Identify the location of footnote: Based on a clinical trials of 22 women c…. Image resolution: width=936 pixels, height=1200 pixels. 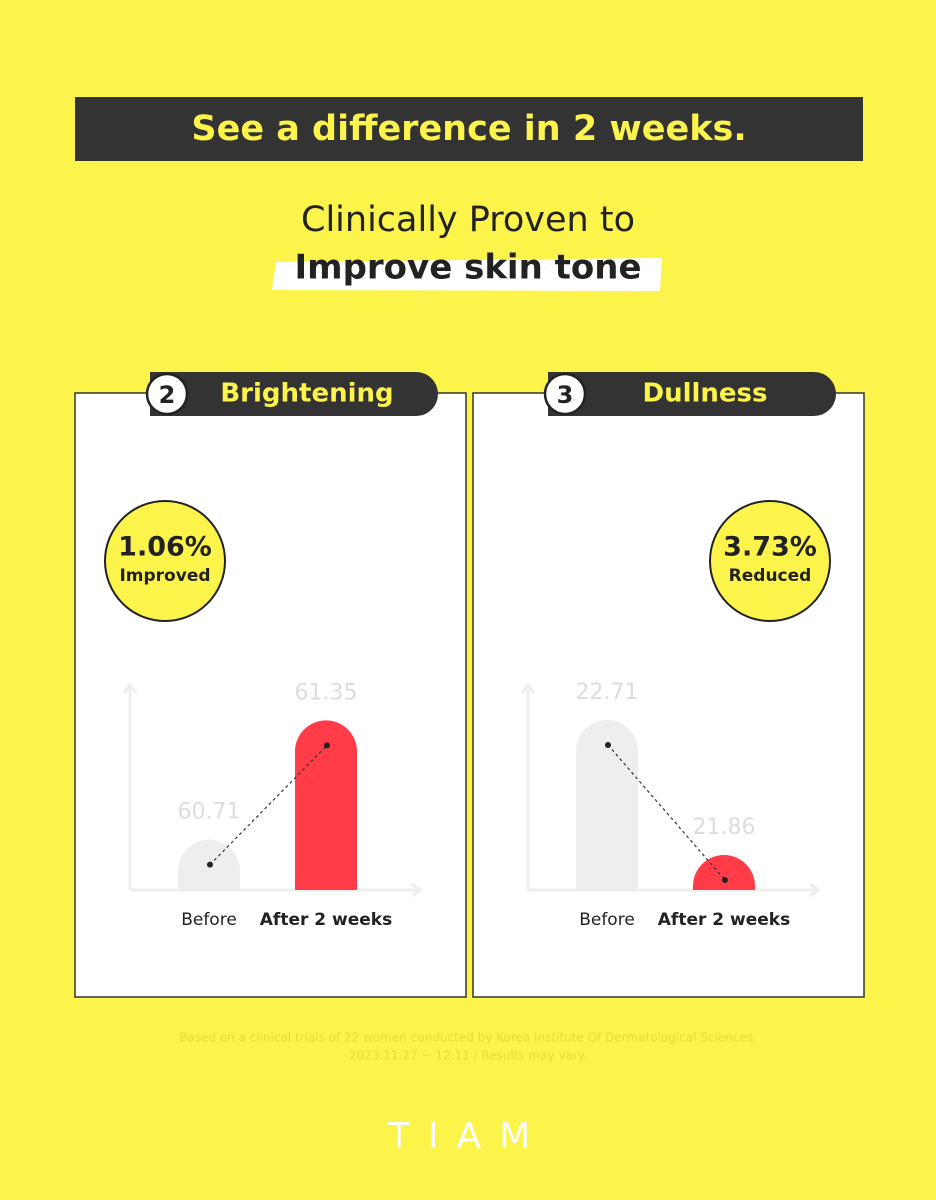
(468, 1038).